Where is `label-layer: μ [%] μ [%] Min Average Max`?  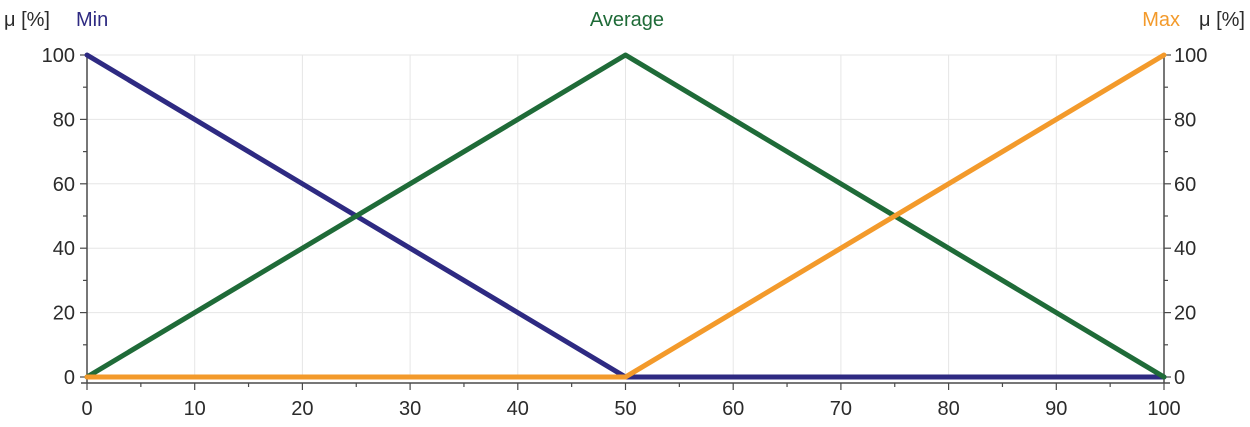
label-layer: μ [%] μ [%] Min Average Max is located at coordinates (624, 20).